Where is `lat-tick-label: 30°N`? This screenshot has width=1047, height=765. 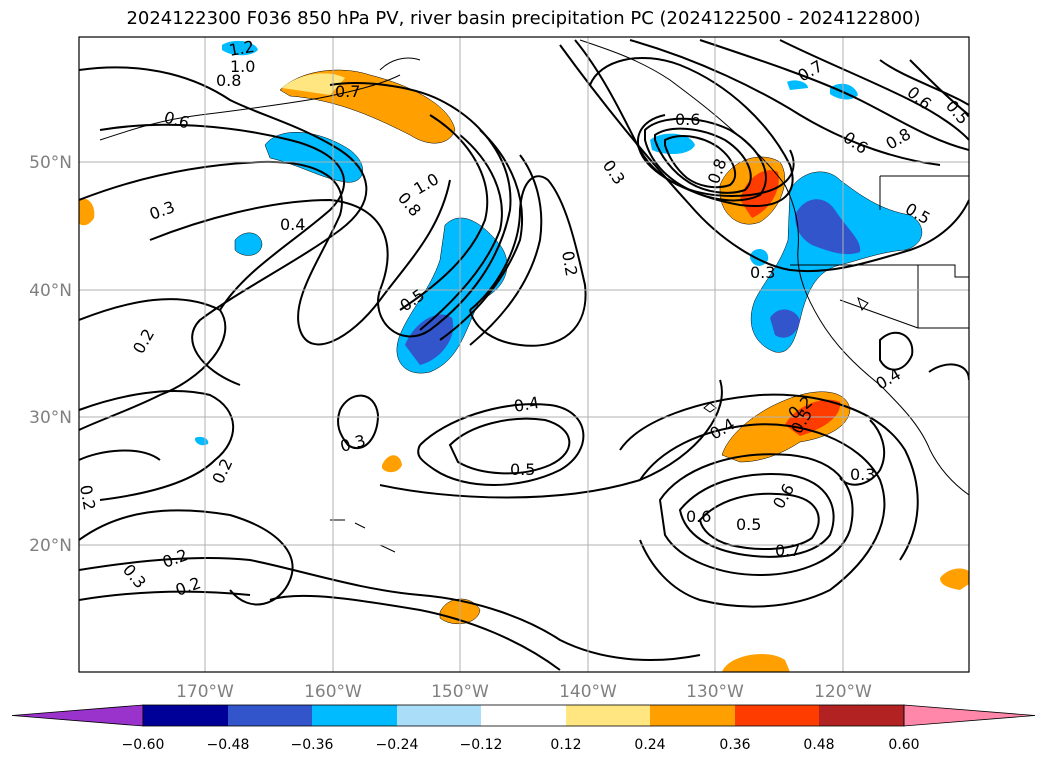
lat-tick-label: 30°N is located at coordinates (50, 418).